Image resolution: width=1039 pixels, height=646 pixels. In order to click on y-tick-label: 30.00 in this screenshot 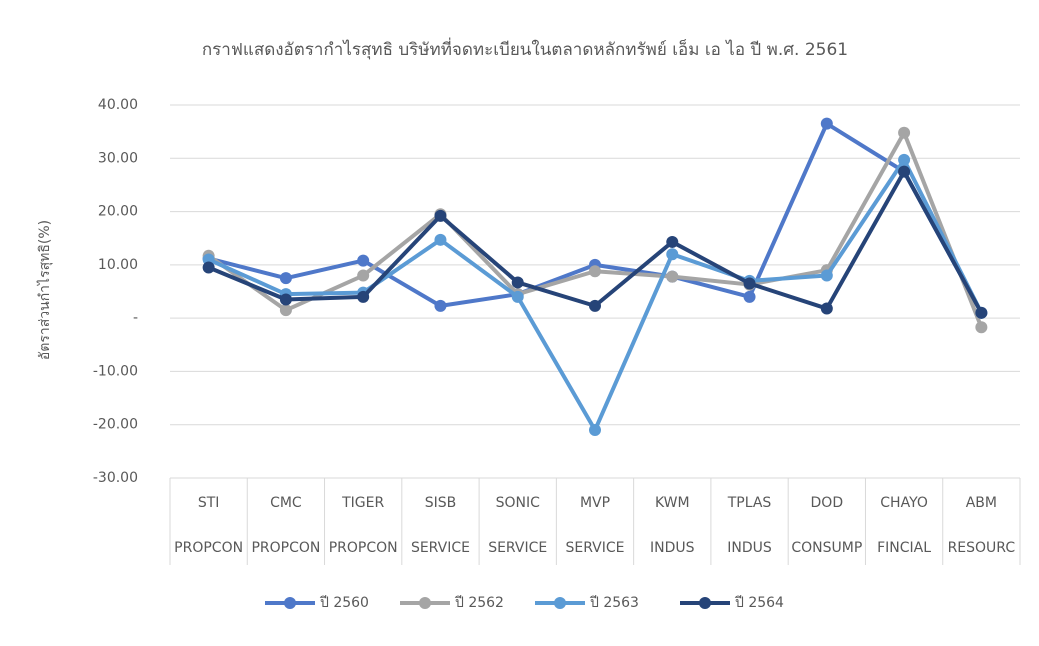, I will do `click(118, 158)`.